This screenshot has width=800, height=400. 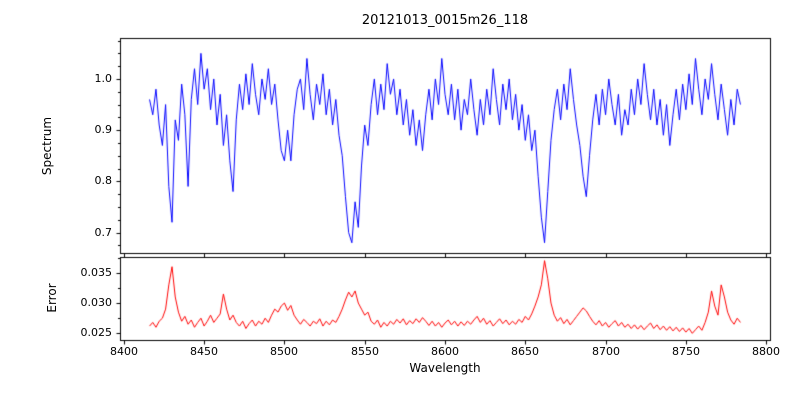 I want to click on y-tick-label: 1.0, so click(x=103, y=78).